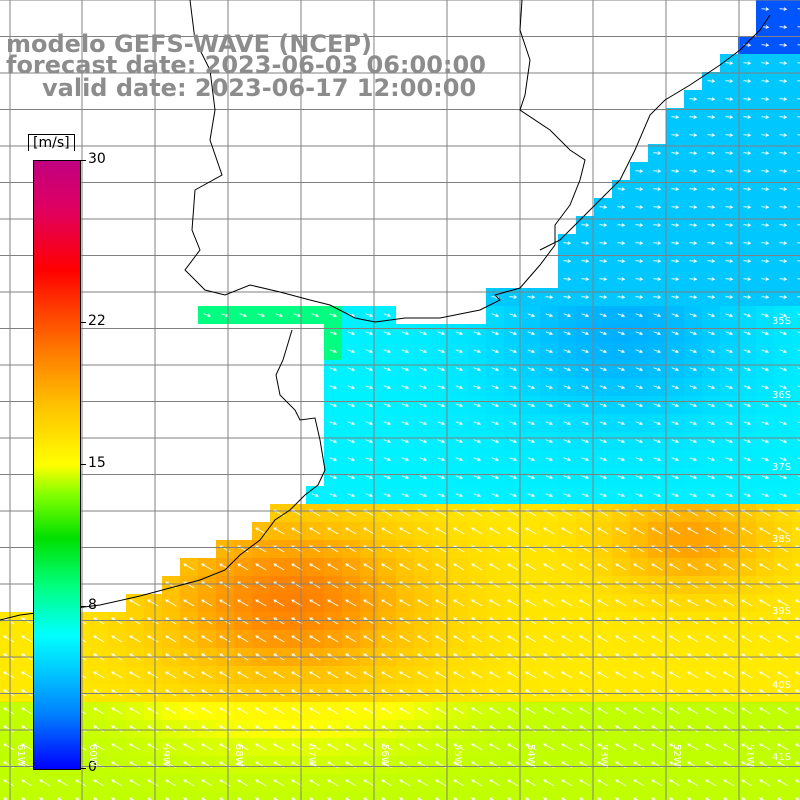  What do you see at coordinates (782, 685) in the screenshot?
I see `latitude-label: 40S` at bounding box center [782, 685].